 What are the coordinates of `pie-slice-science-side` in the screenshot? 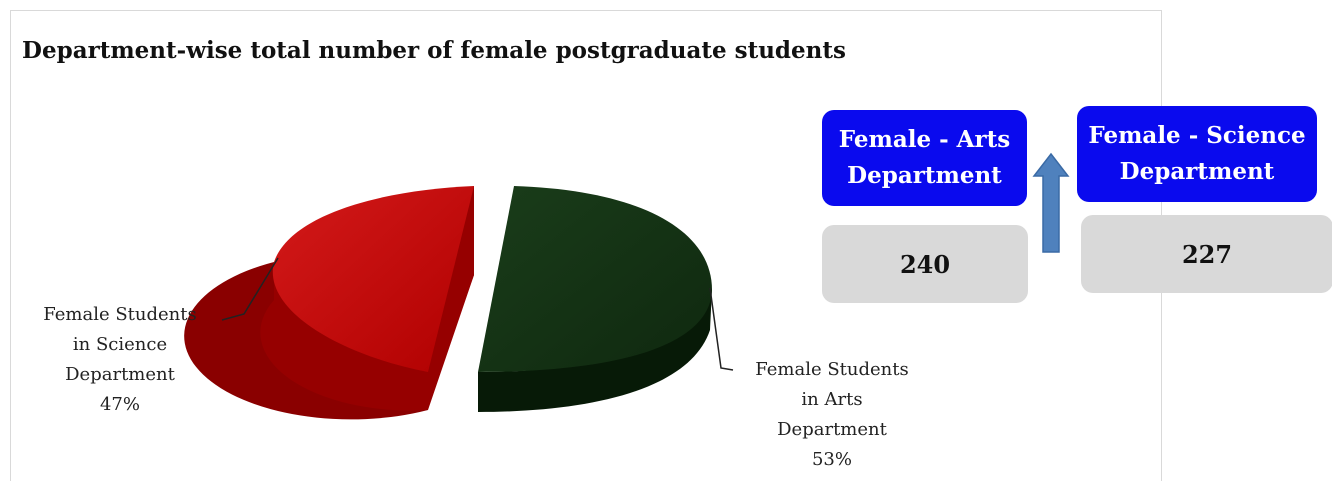 It's located at (329, 303).